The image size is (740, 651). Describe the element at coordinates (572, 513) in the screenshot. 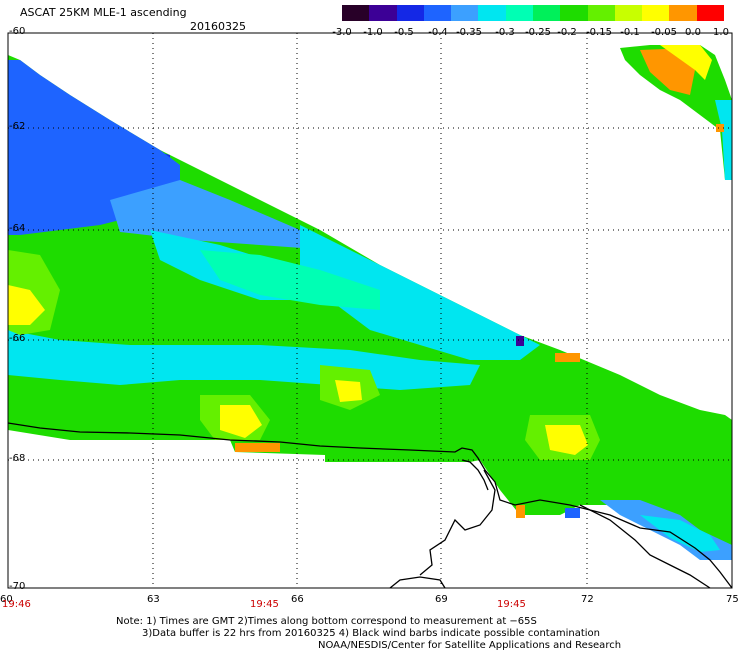

I see `swath-blue-dot` at that location.